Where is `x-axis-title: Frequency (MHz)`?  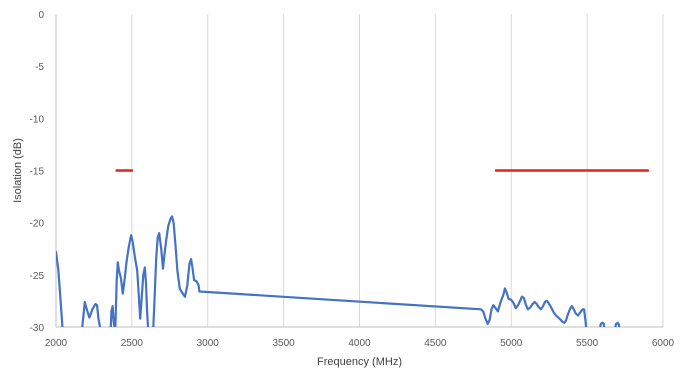
x-axis-title: Frequency (MHz) is located at coordinates (359, 362).